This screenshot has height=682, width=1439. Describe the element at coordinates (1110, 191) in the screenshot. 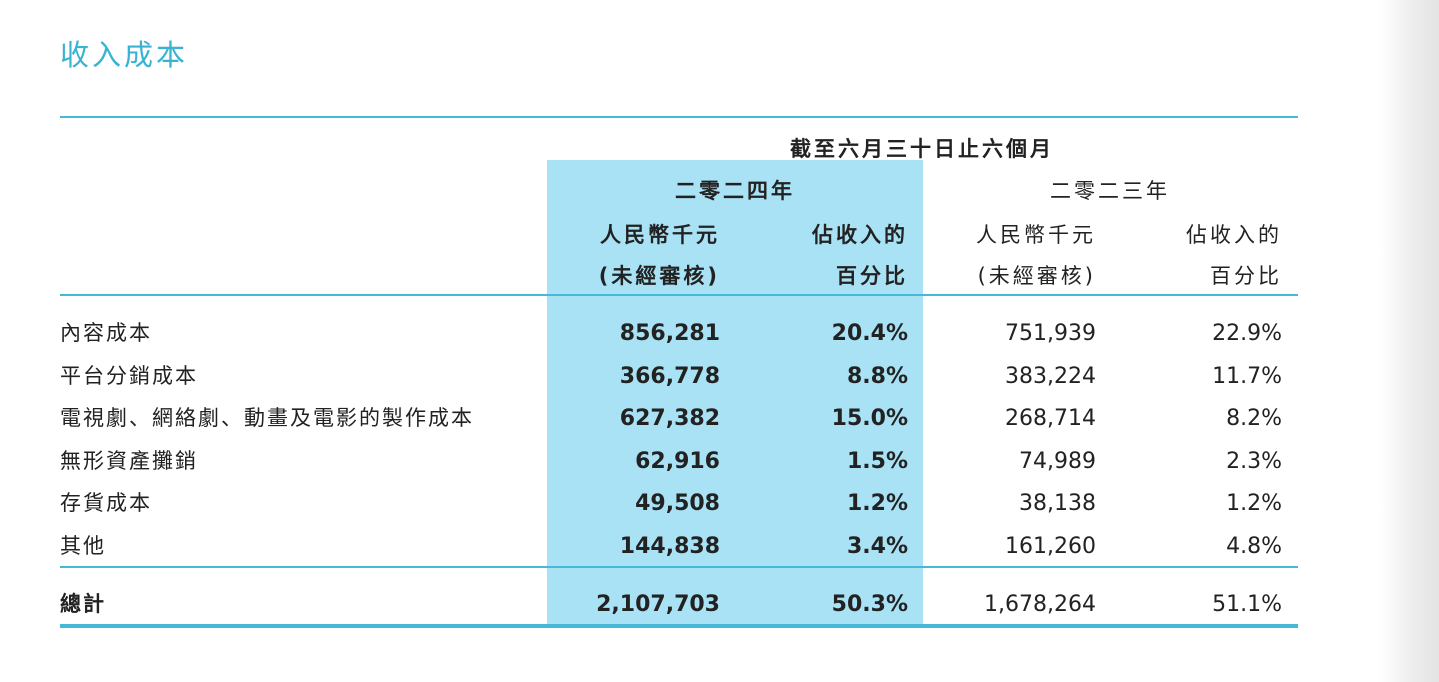

I see `year-2023-header: 二零二三年` at that location.